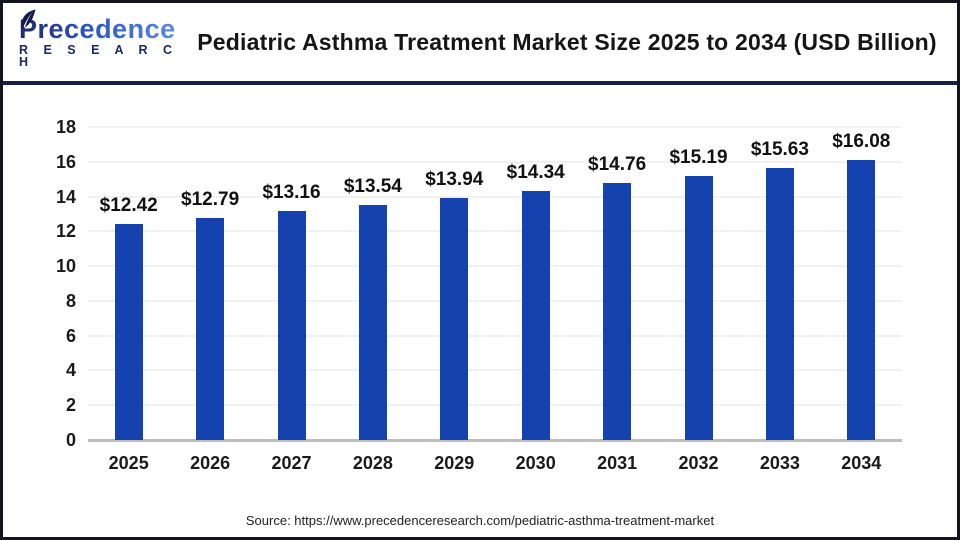 The width and height of the screenshot is (960, 540). I want to click on x-axis-line, so click(495, 440).